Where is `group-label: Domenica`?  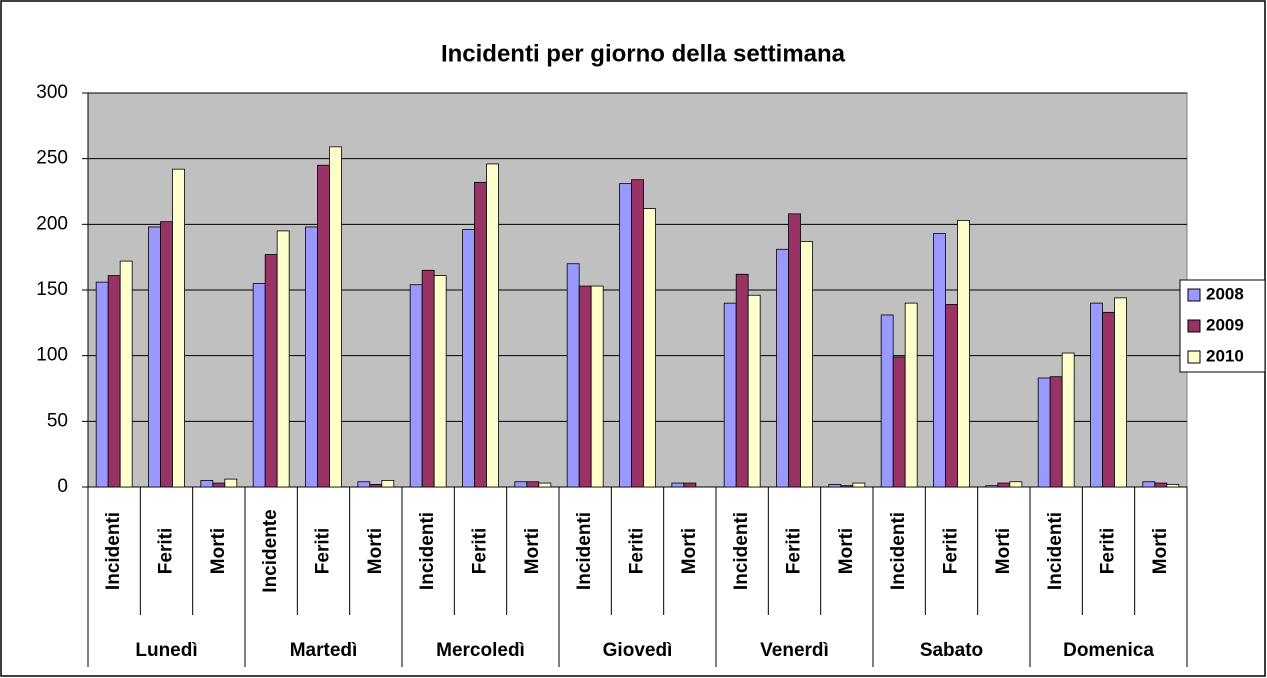
group-label: Domenica is located at coordinates (1108, 650).